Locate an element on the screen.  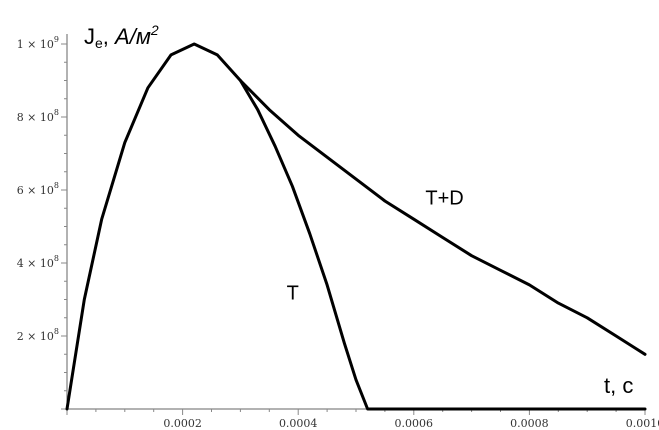
y-tick-label: 6 × 10⁸ is located at coordinates (38, 189).